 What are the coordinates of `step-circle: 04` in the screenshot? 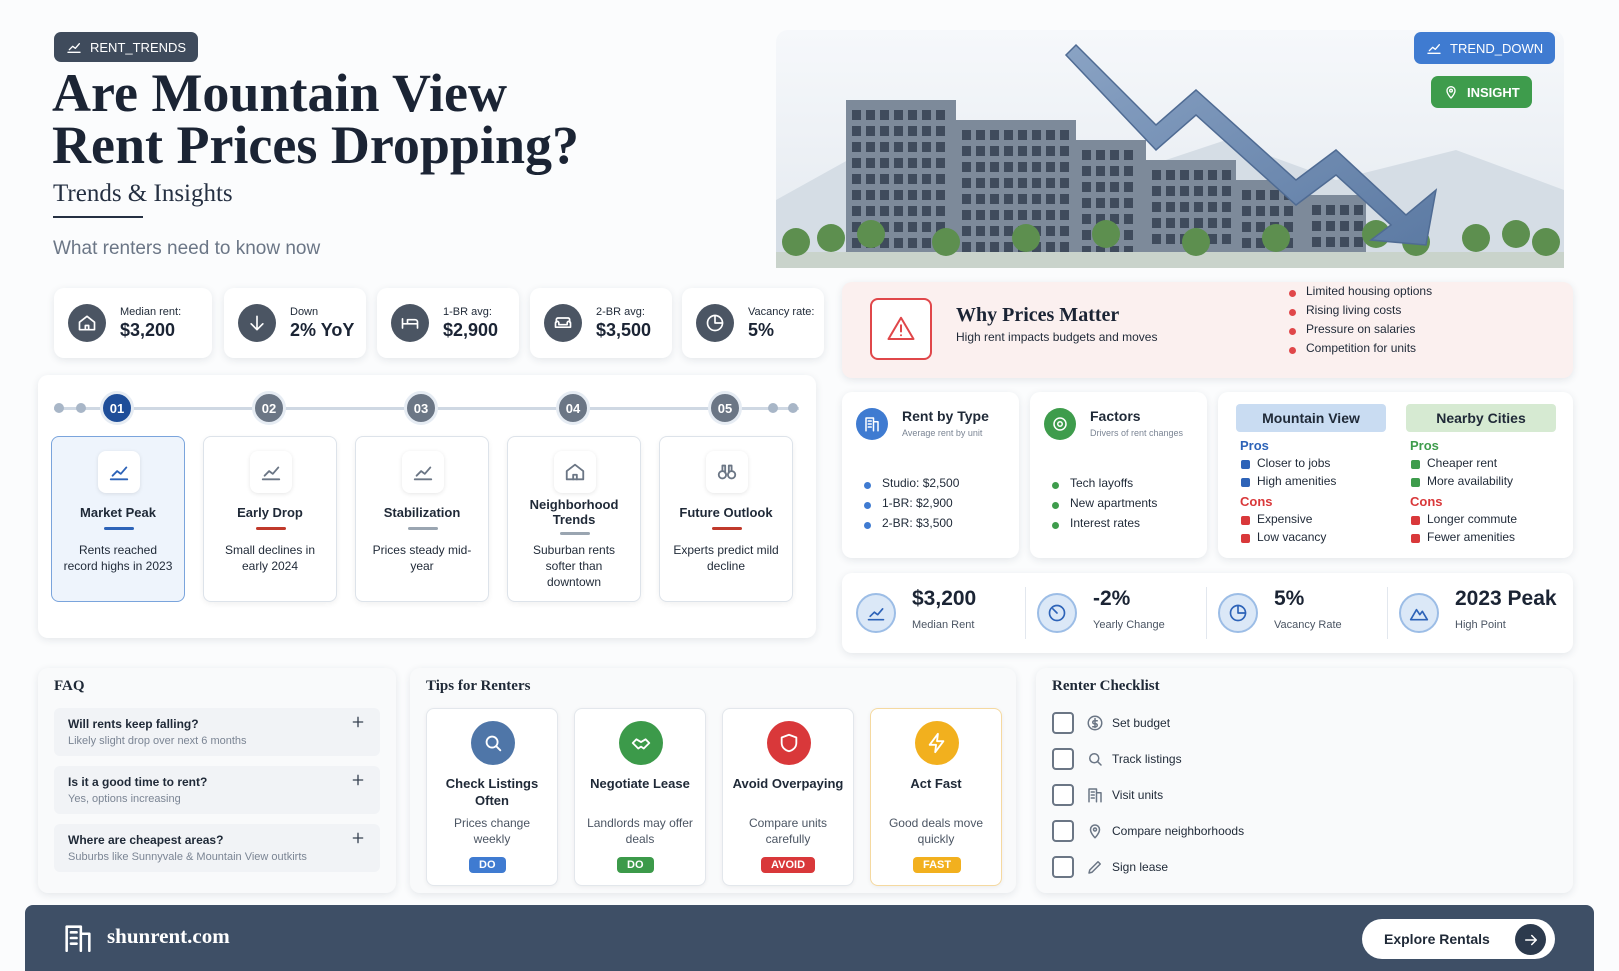 It's located at (573, 408).